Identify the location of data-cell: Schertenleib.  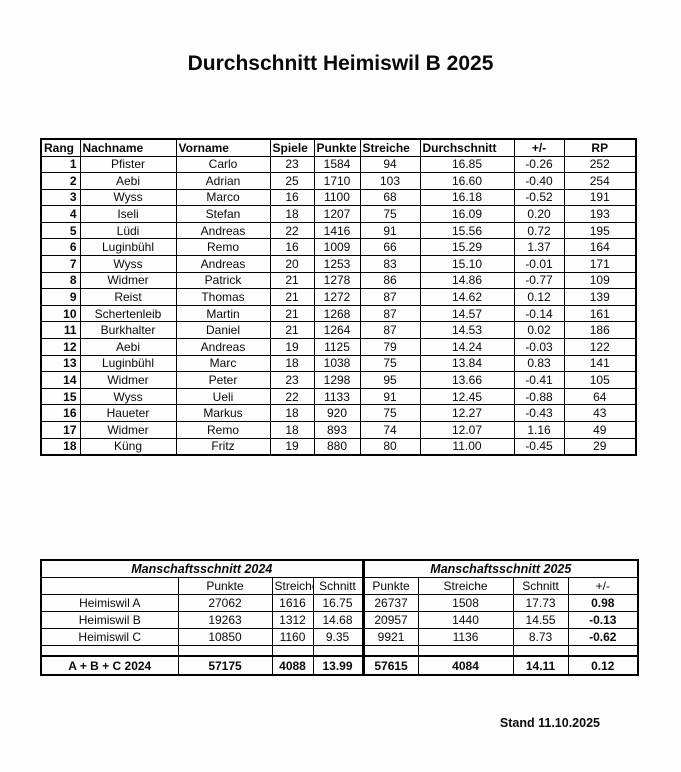
(128, 313).